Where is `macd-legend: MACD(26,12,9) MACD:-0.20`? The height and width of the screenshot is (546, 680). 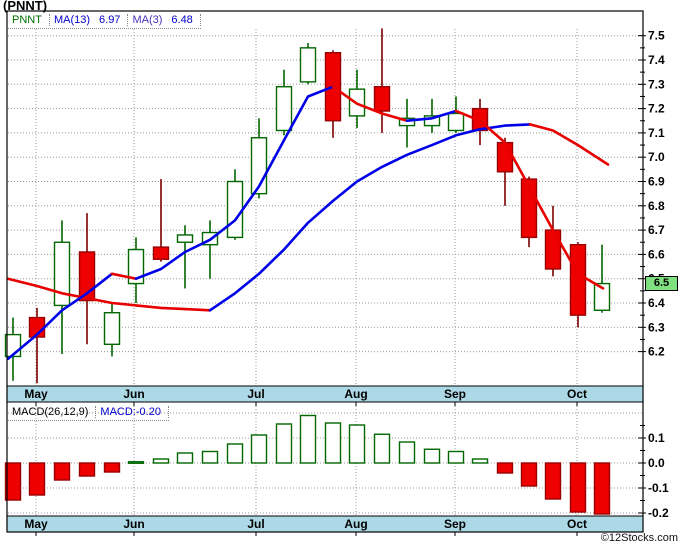
macd-legend: MACD(26,12,9) MACD:-0.20 is located at coordinates (88, 412).